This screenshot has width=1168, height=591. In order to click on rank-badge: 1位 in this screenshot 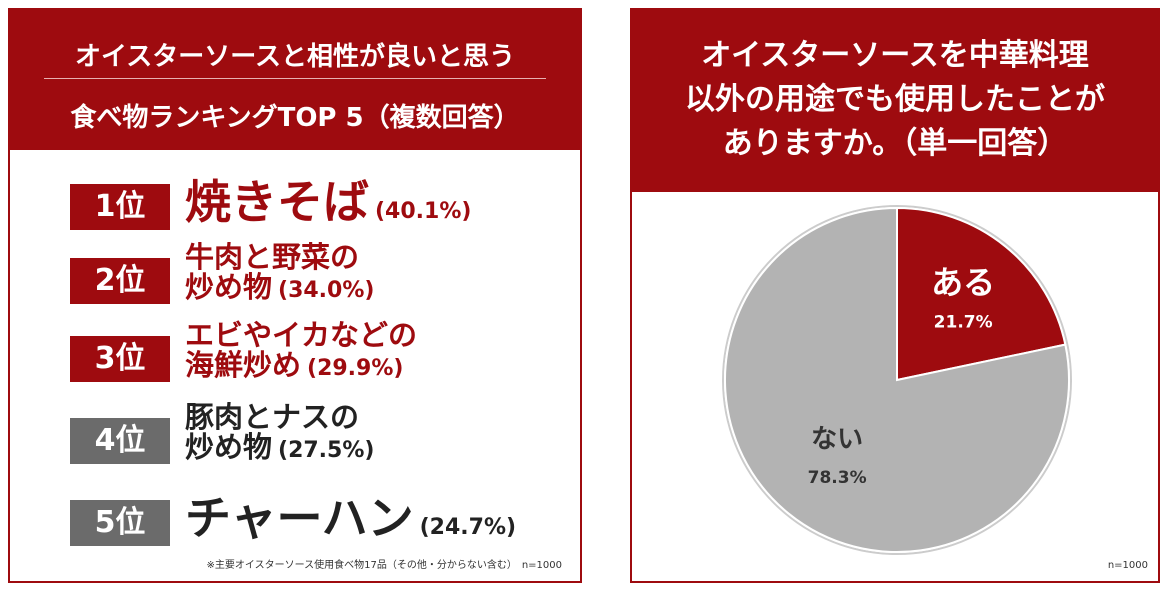, I will do `click(120, 207)`.